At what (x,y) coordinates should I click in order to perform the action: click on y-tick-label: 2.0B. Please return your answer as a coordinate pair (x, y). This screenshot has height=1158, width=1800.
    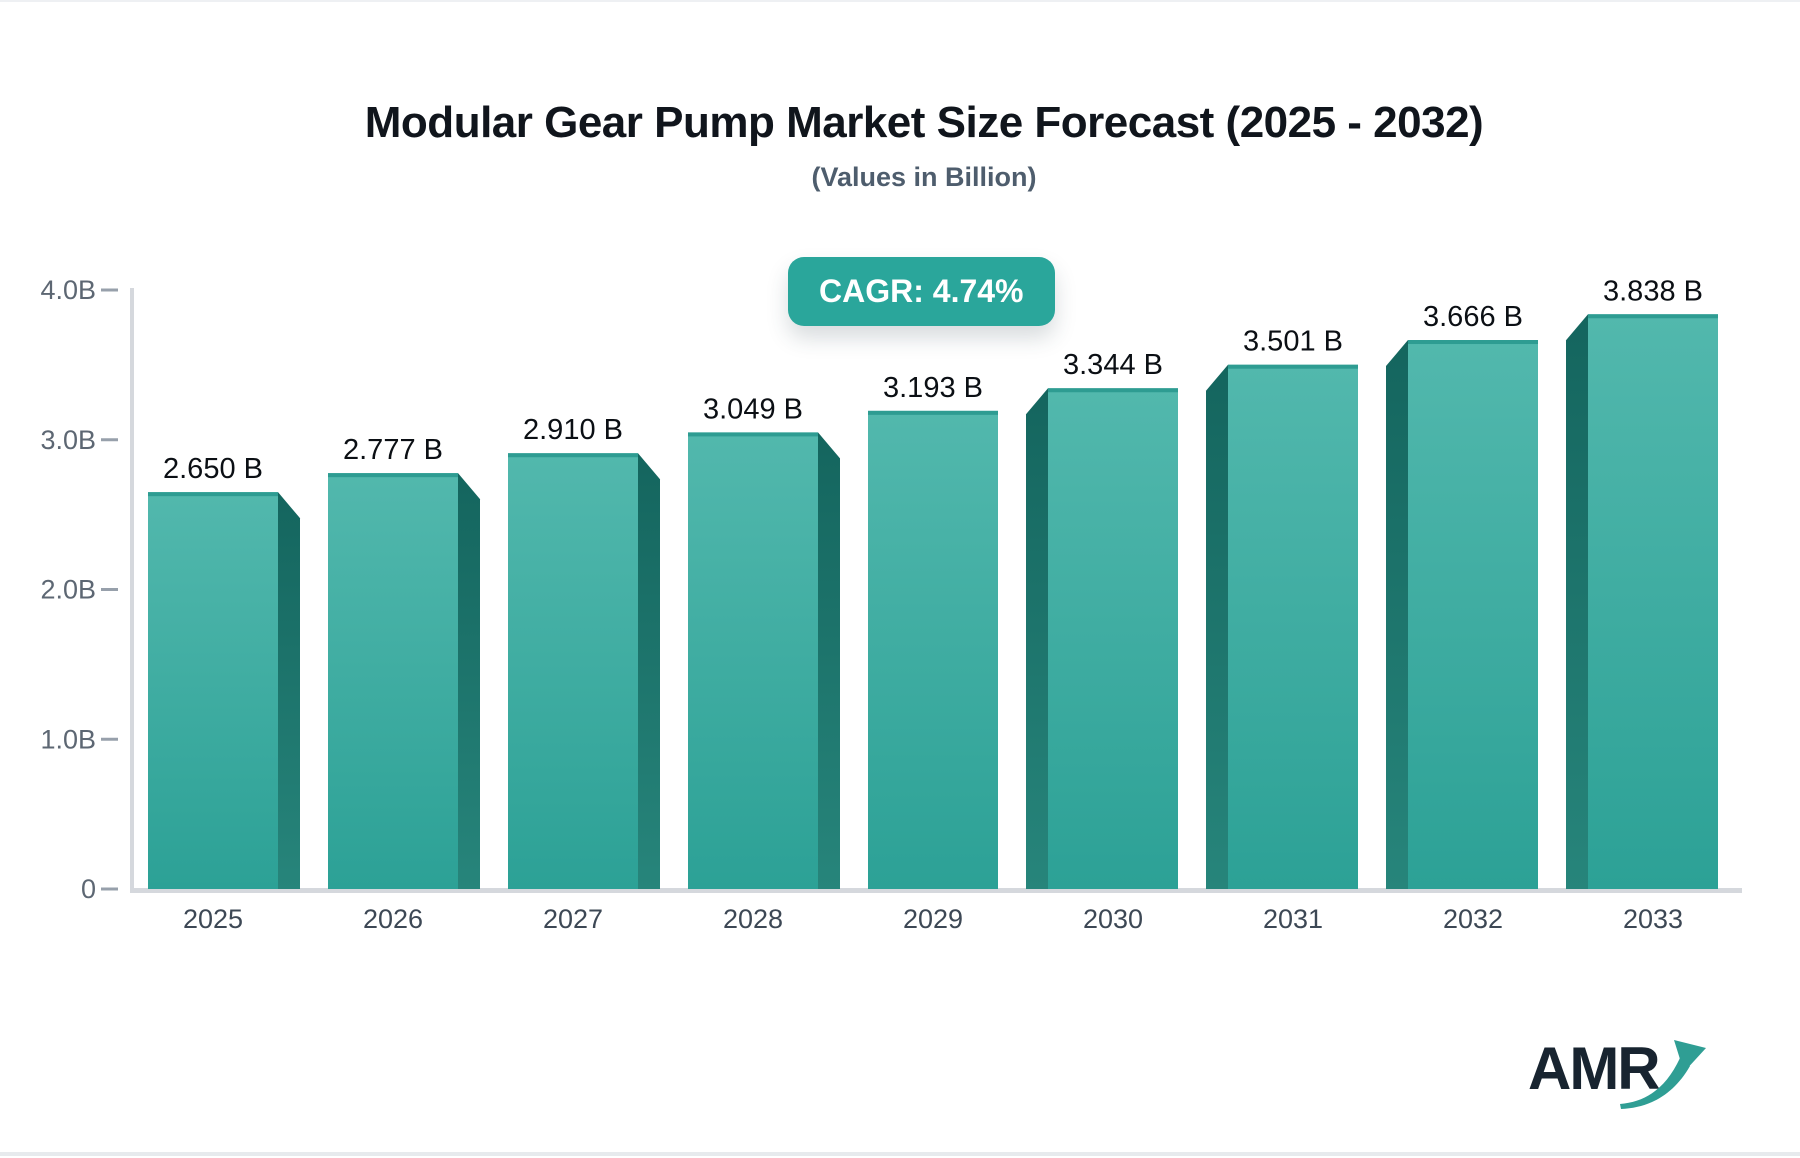
    Looking at the image, I should click on (68, 590).